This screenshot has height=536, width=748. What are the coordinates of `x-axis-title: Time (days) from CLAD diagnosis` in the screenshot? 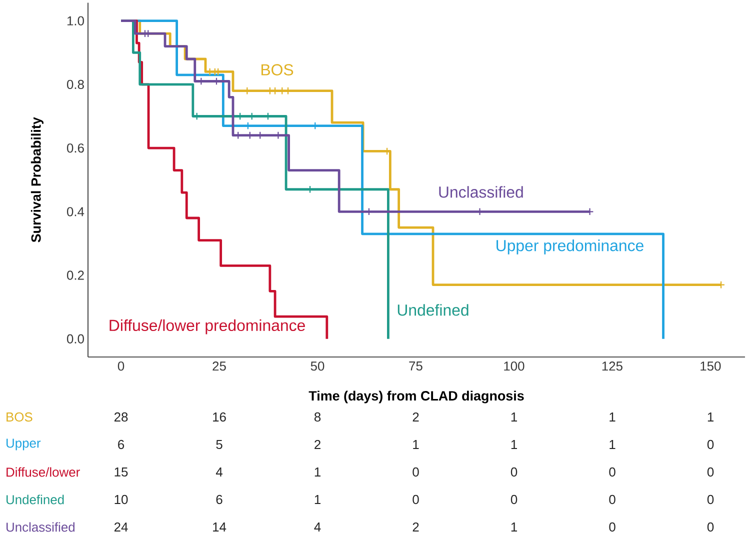 It's located at (416, 397).